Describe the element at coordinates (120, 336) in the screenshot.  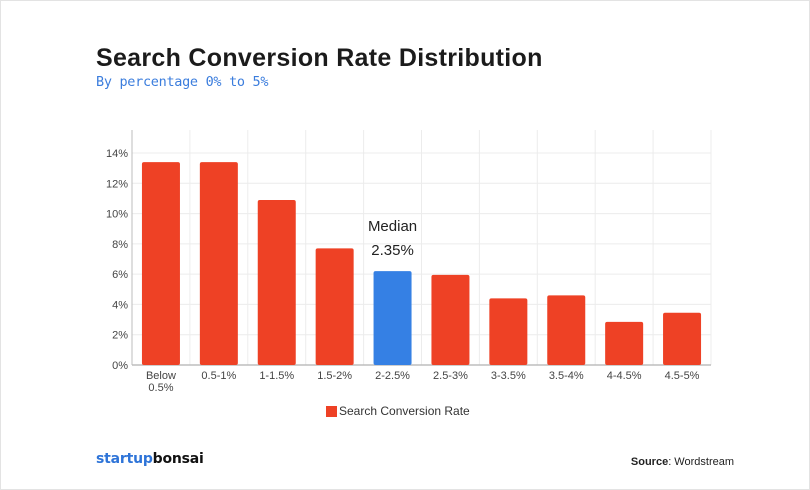
I see `y-tick-label: 2%` at that location.